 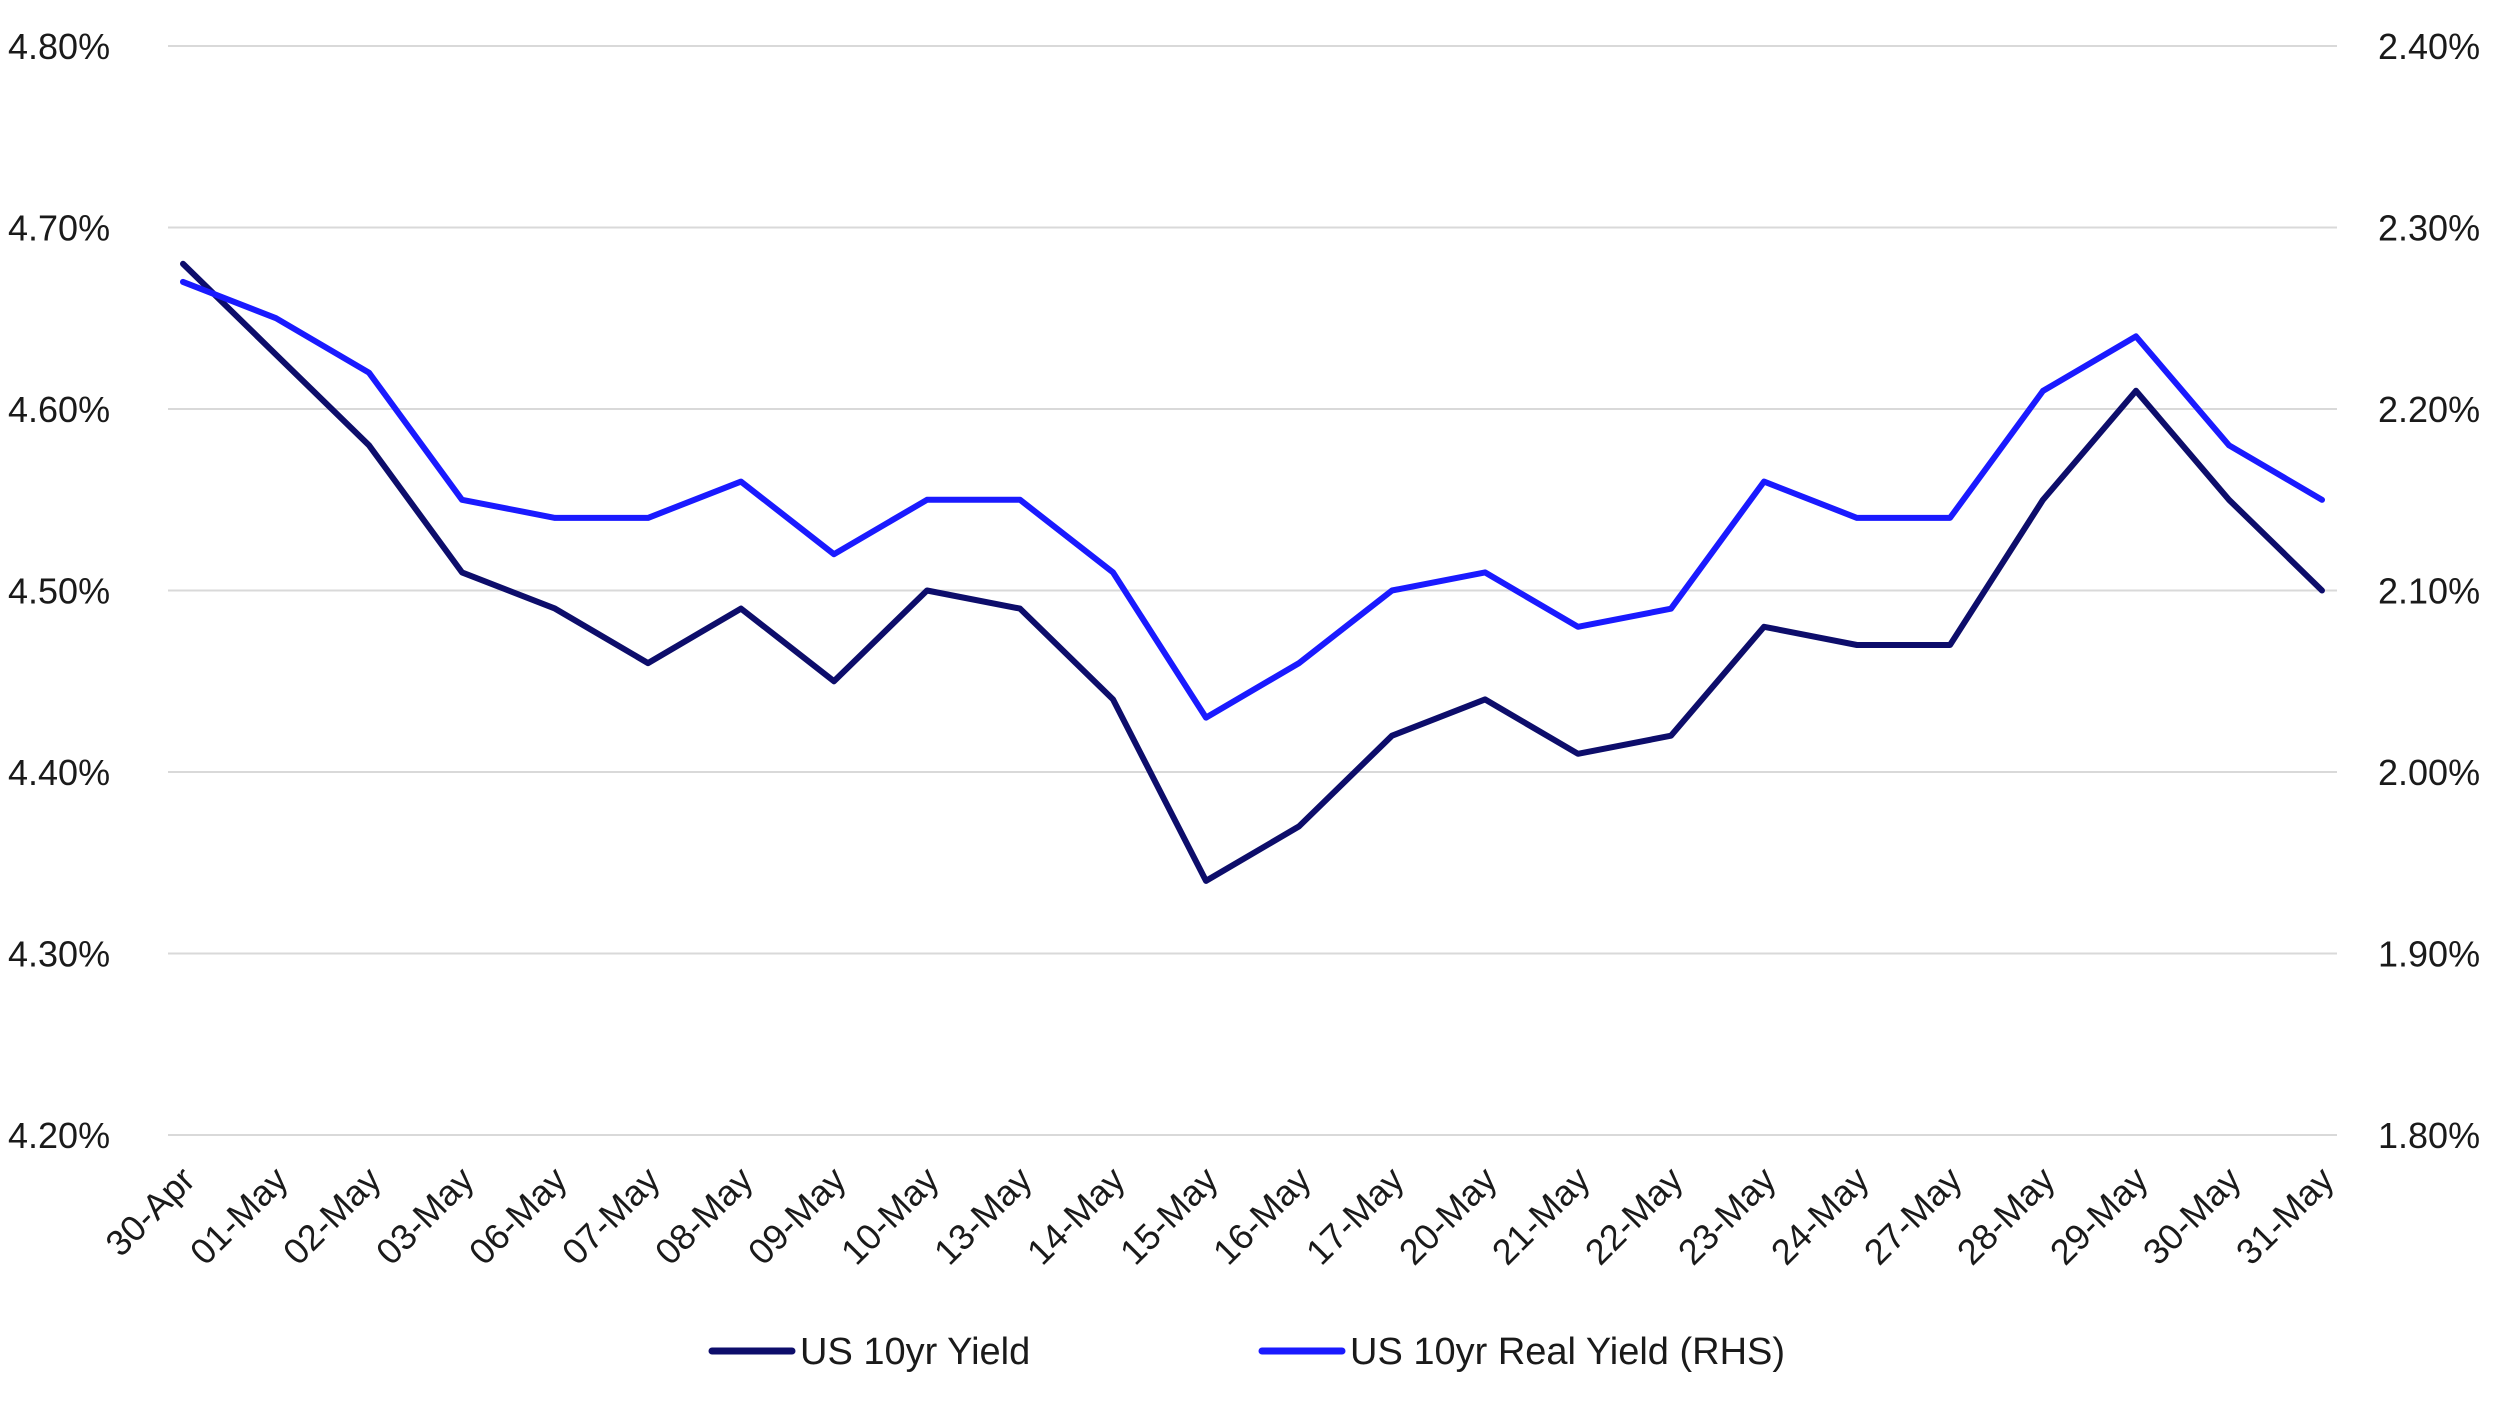 I want to click on left-axis-tick-label: 4.80%, so click(x=59, y=46).